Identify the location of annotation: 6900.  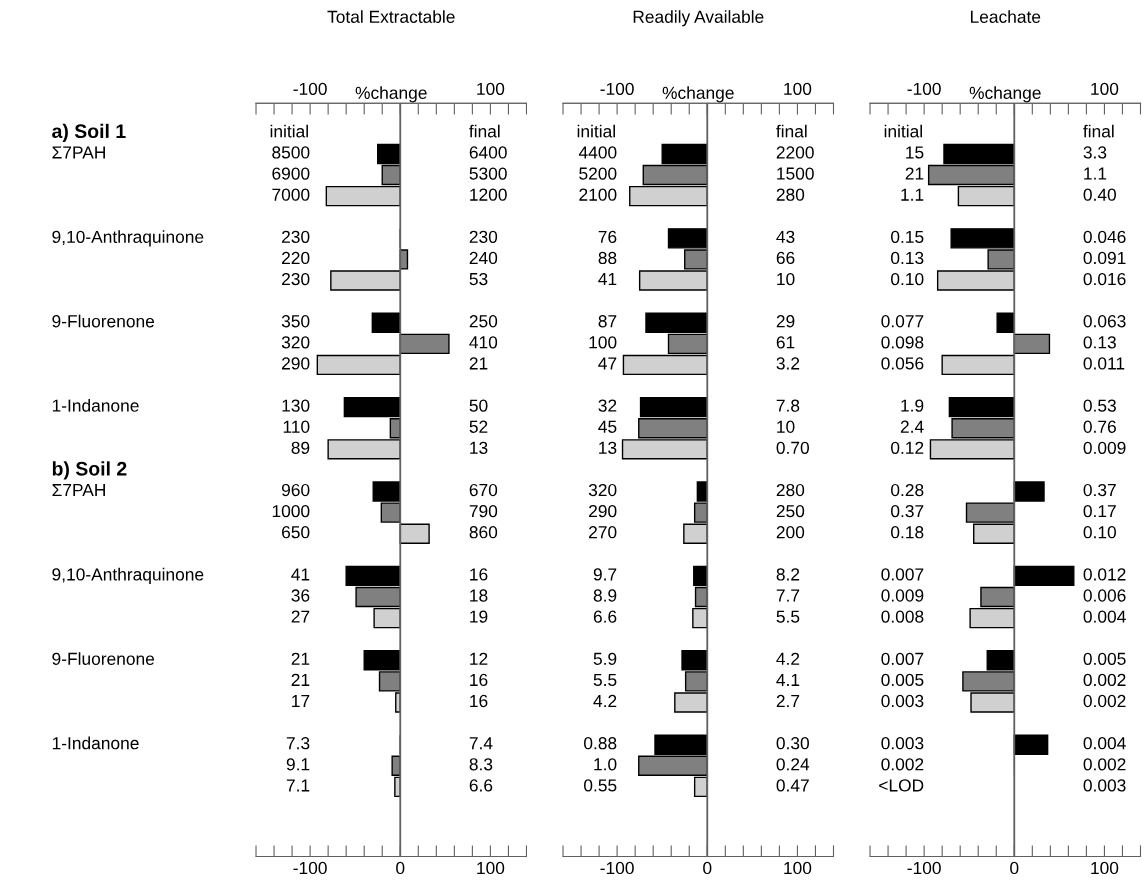
(291, 173).